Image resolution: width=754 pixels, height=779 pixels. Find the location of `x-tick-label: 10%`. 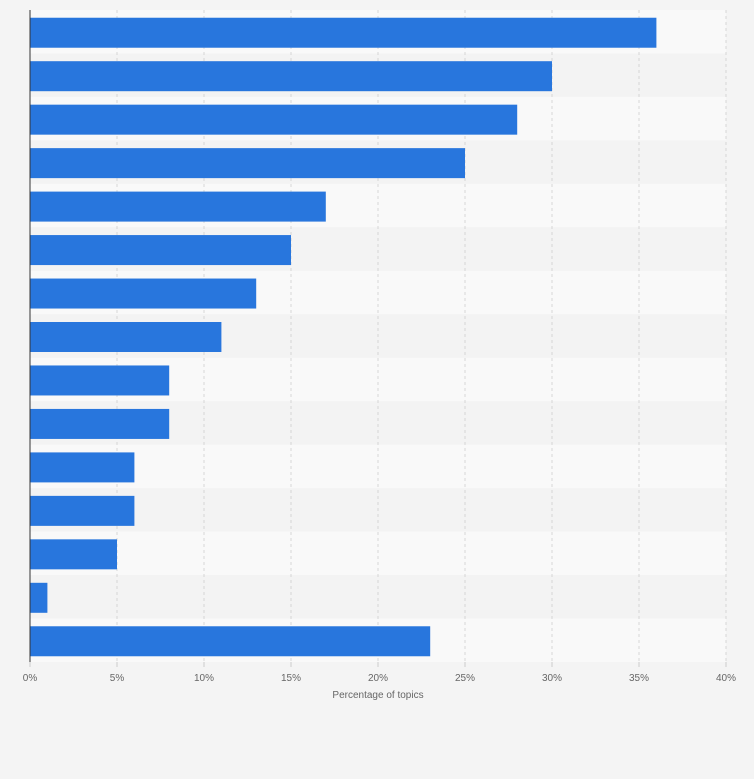

x-tick-label: 10% is located at coordinates (204, 678).